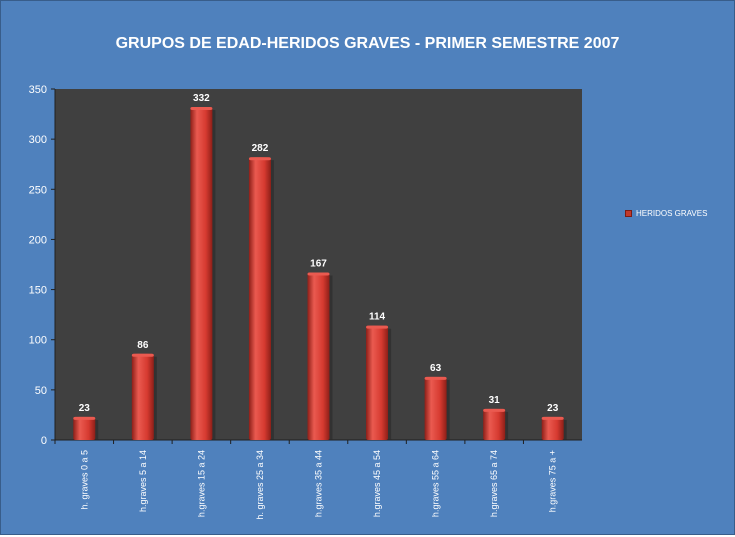 The height and width of the screenshot is (537, 735). Describe the element at coordinates (38, 90) in the screenshot. I see `y-tick-label: 350` at that location.